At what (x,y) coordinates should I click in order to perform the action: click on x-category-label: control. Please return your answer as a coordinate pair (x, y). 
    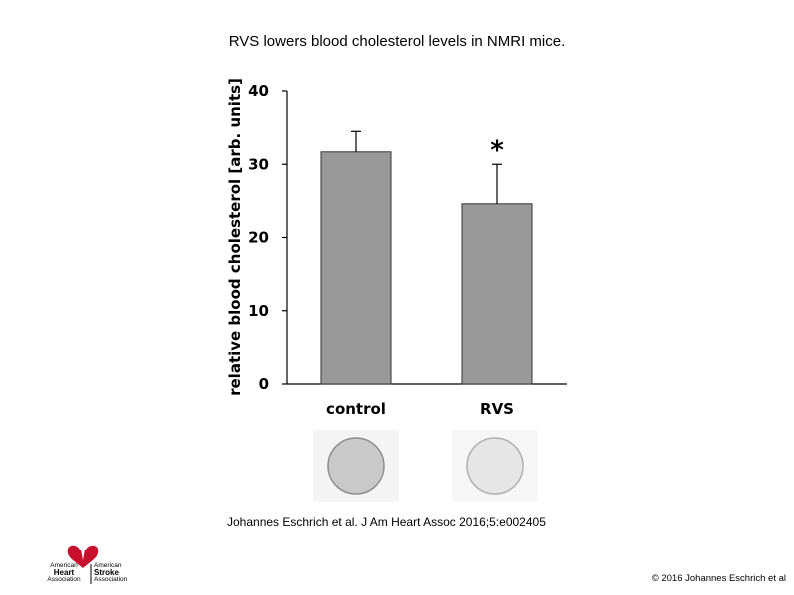
    Looking at the image, I should click on (356, 409).